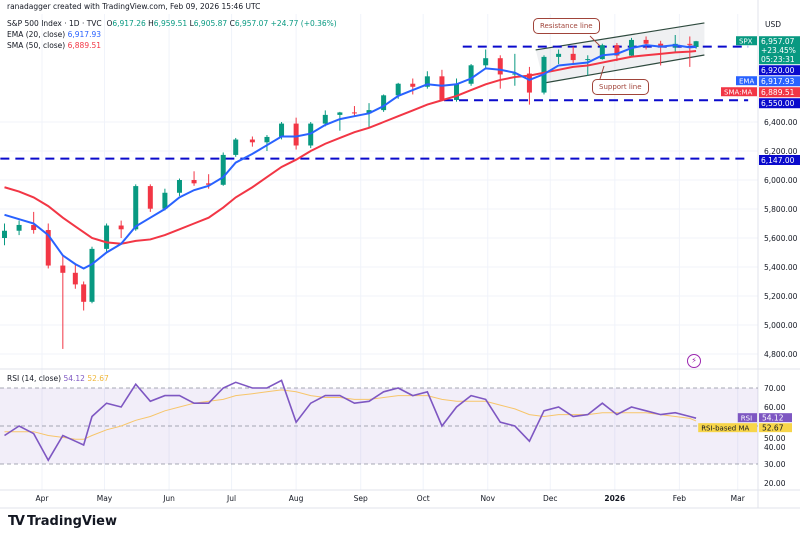 This screenshot has height=539, width=800. What do you see at coordinates (105, 498) in the screenshot?
I see `time-axis-label: May` at bounding box center [105, 498].